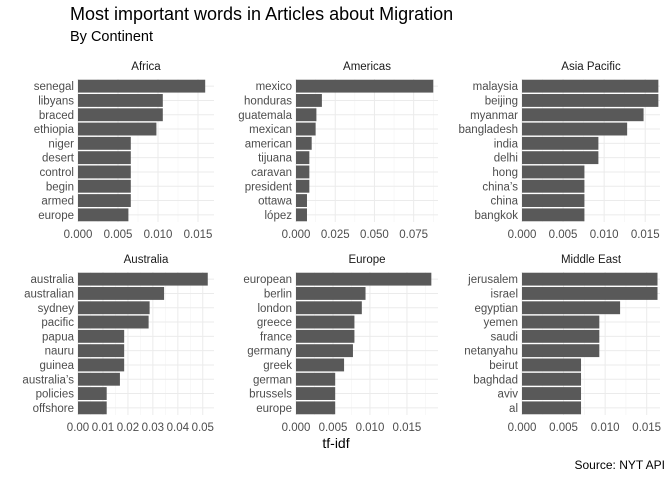 This screenshot has width=672, height=480. Describe the element at coordinates (488, 130) in the screenshot. I see `category-label: bangladesh` at that location.